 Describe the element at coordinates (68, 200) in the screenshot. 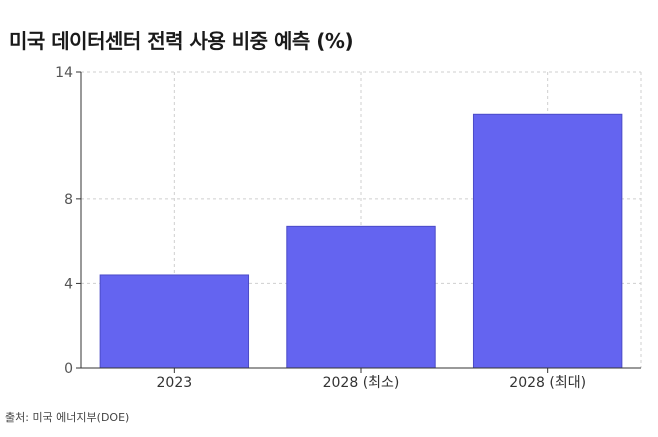

I see `y-tick-label: 8` at that location.